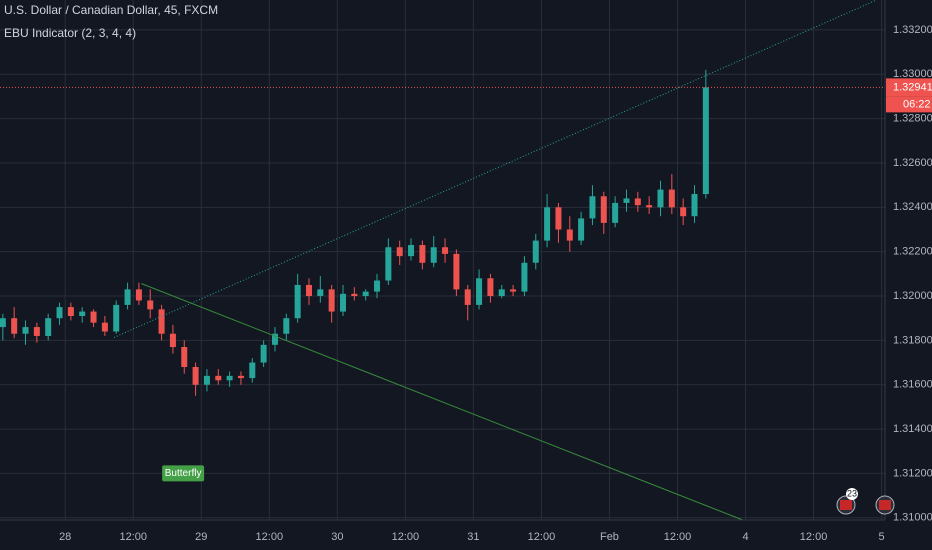 The width and height of the screenshot is (932, 550). What do you see at coordinates (111, 10) in the screenshot?
I see `chart-title: U.S. Dollar / Canadian Dollar, 45, FXCM` at bounding box center [111, 10].